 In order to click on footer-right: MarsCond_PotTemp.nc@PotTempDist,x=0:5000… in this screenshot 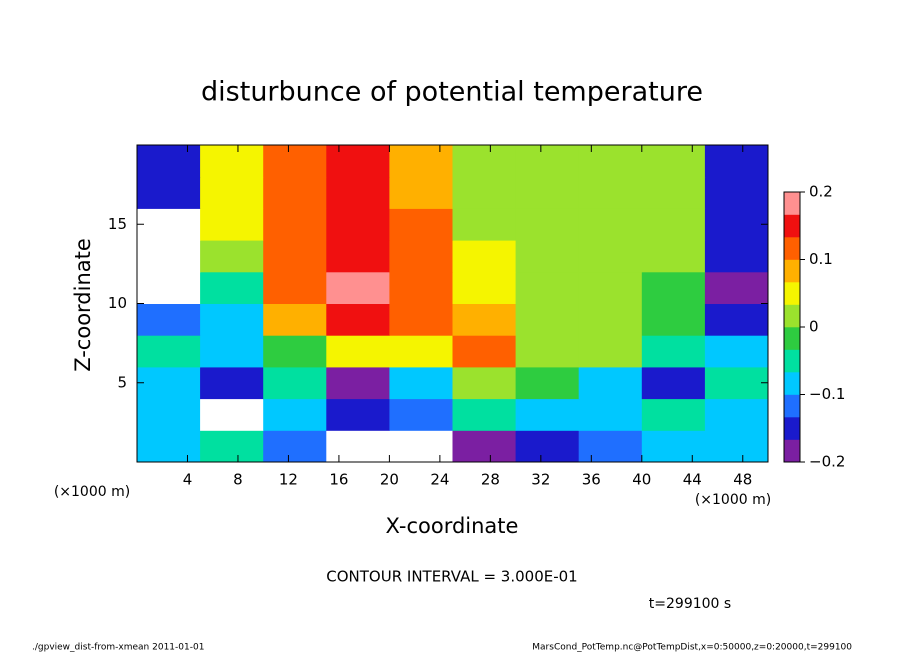, I will do `click(692, 648)`.